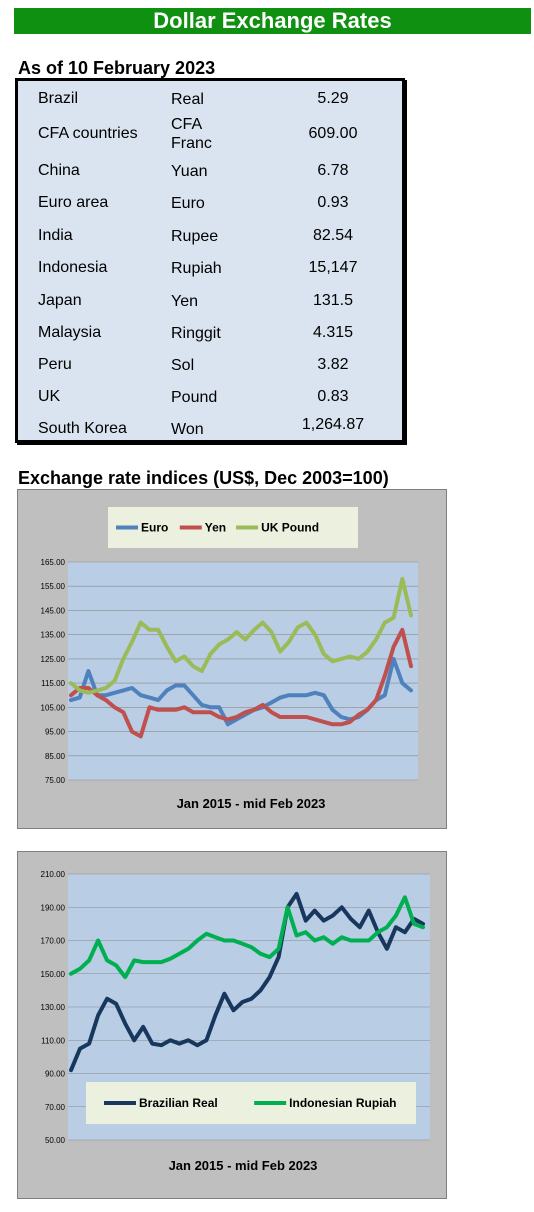 This screenshot has width=534, height=1212. Describe the element at coordinates (53, 874) in the screenshot. I see `y-tick-label: 210.00` at that location.